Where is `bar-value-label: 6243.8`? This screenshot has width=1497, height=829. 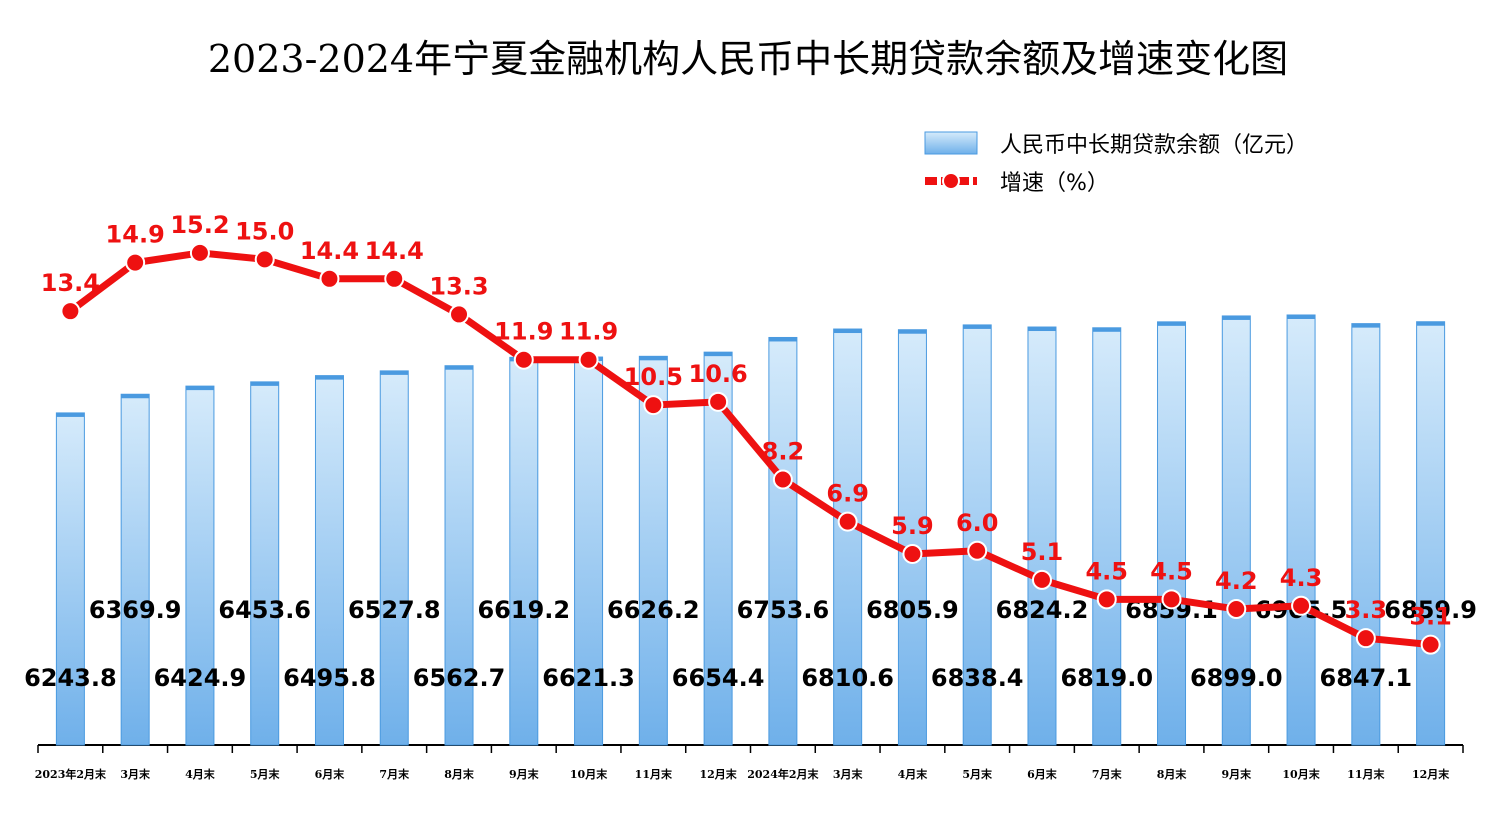
bar-value-label: 6243.8 is located at coordinates (70, 678).